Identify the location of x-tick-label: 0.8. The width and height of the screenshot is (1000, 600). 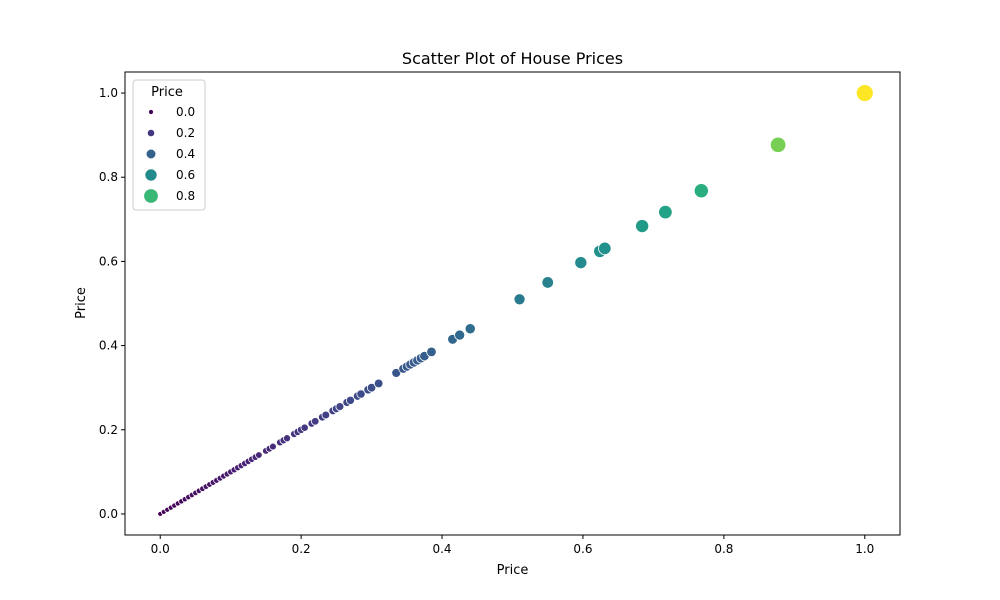
(723, 549).